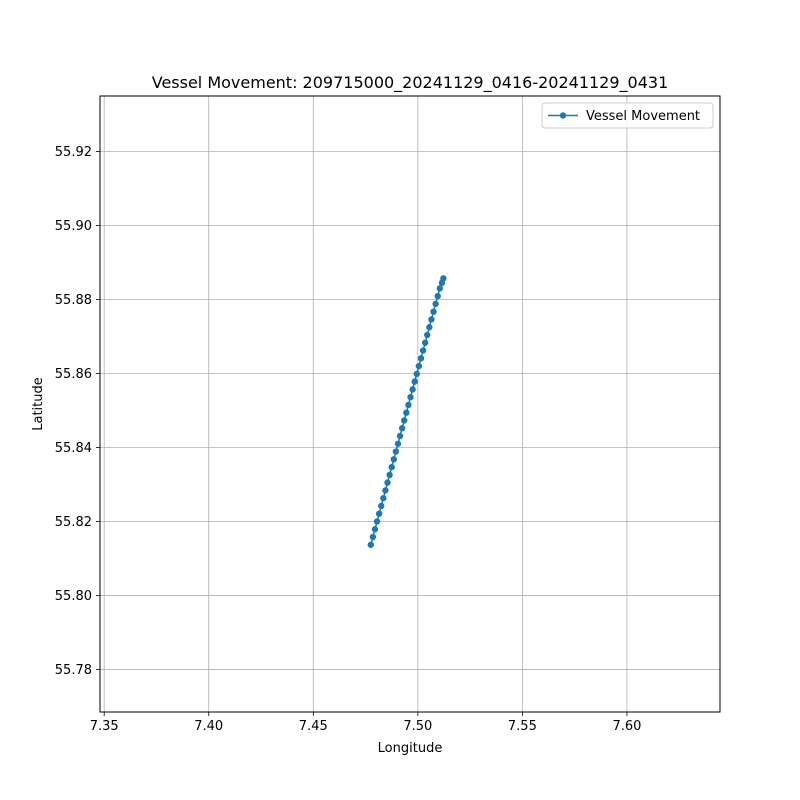 The width and height of the screenshot is (800, 800). Describe the element at coordinates (73, 226) in the screenshot. I see `y-tick-label: 55.90` at that location.